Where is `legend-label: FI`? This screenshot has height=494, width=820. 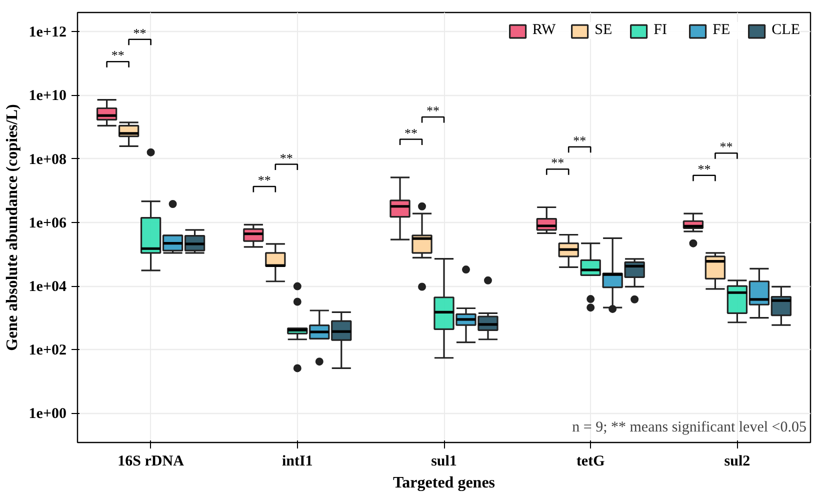 legend-label: FI is located at coordinates (661, 30).